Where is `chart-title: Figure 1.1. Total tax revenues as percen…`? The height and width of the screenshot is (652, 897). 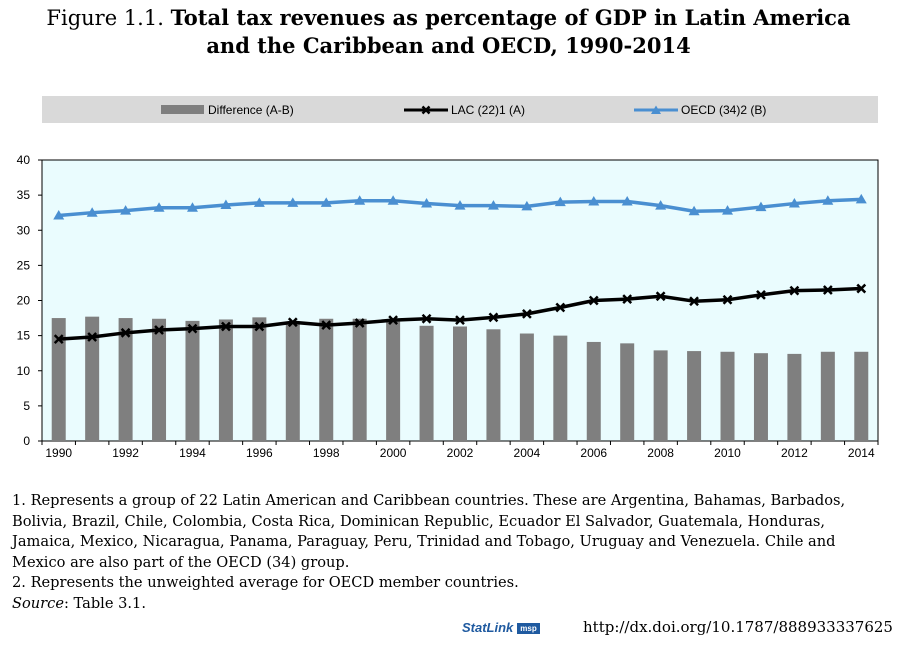
chart-title: Figure 1.1. Total tax revenues as percen… is located at coordinates (448, 31).